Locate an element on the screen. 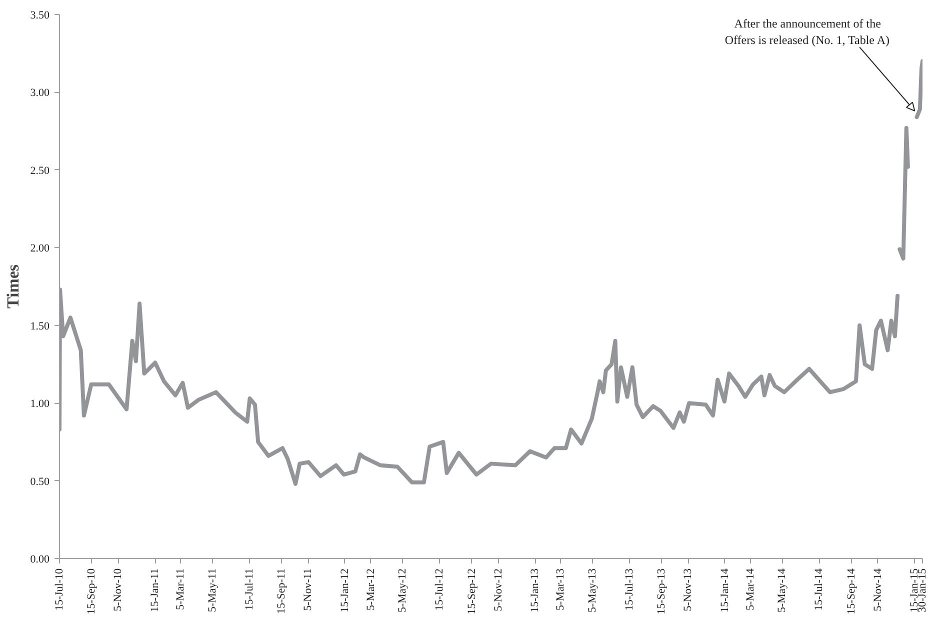  x-tick-label: 15-Jul-10 is located at coordinates (60, 589).